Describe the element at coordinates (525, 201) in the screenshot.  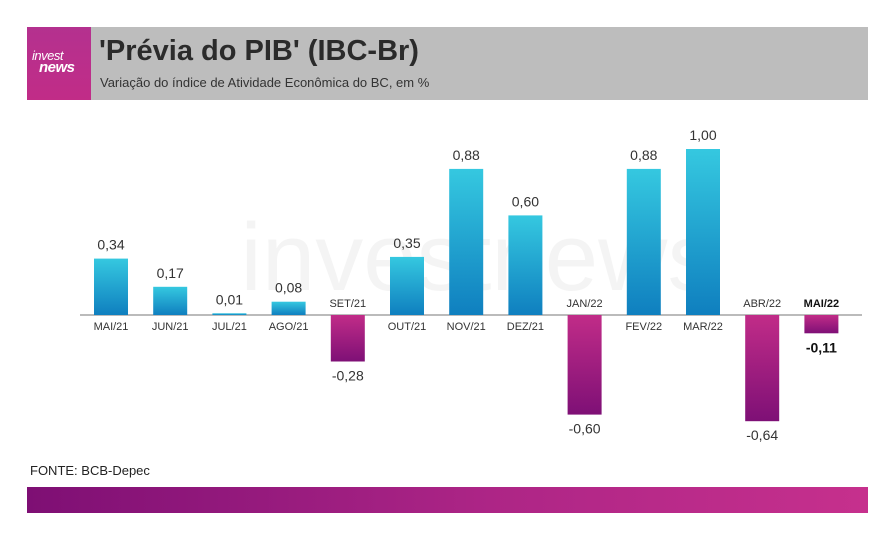
I see `value-label: 0,60` at that location.